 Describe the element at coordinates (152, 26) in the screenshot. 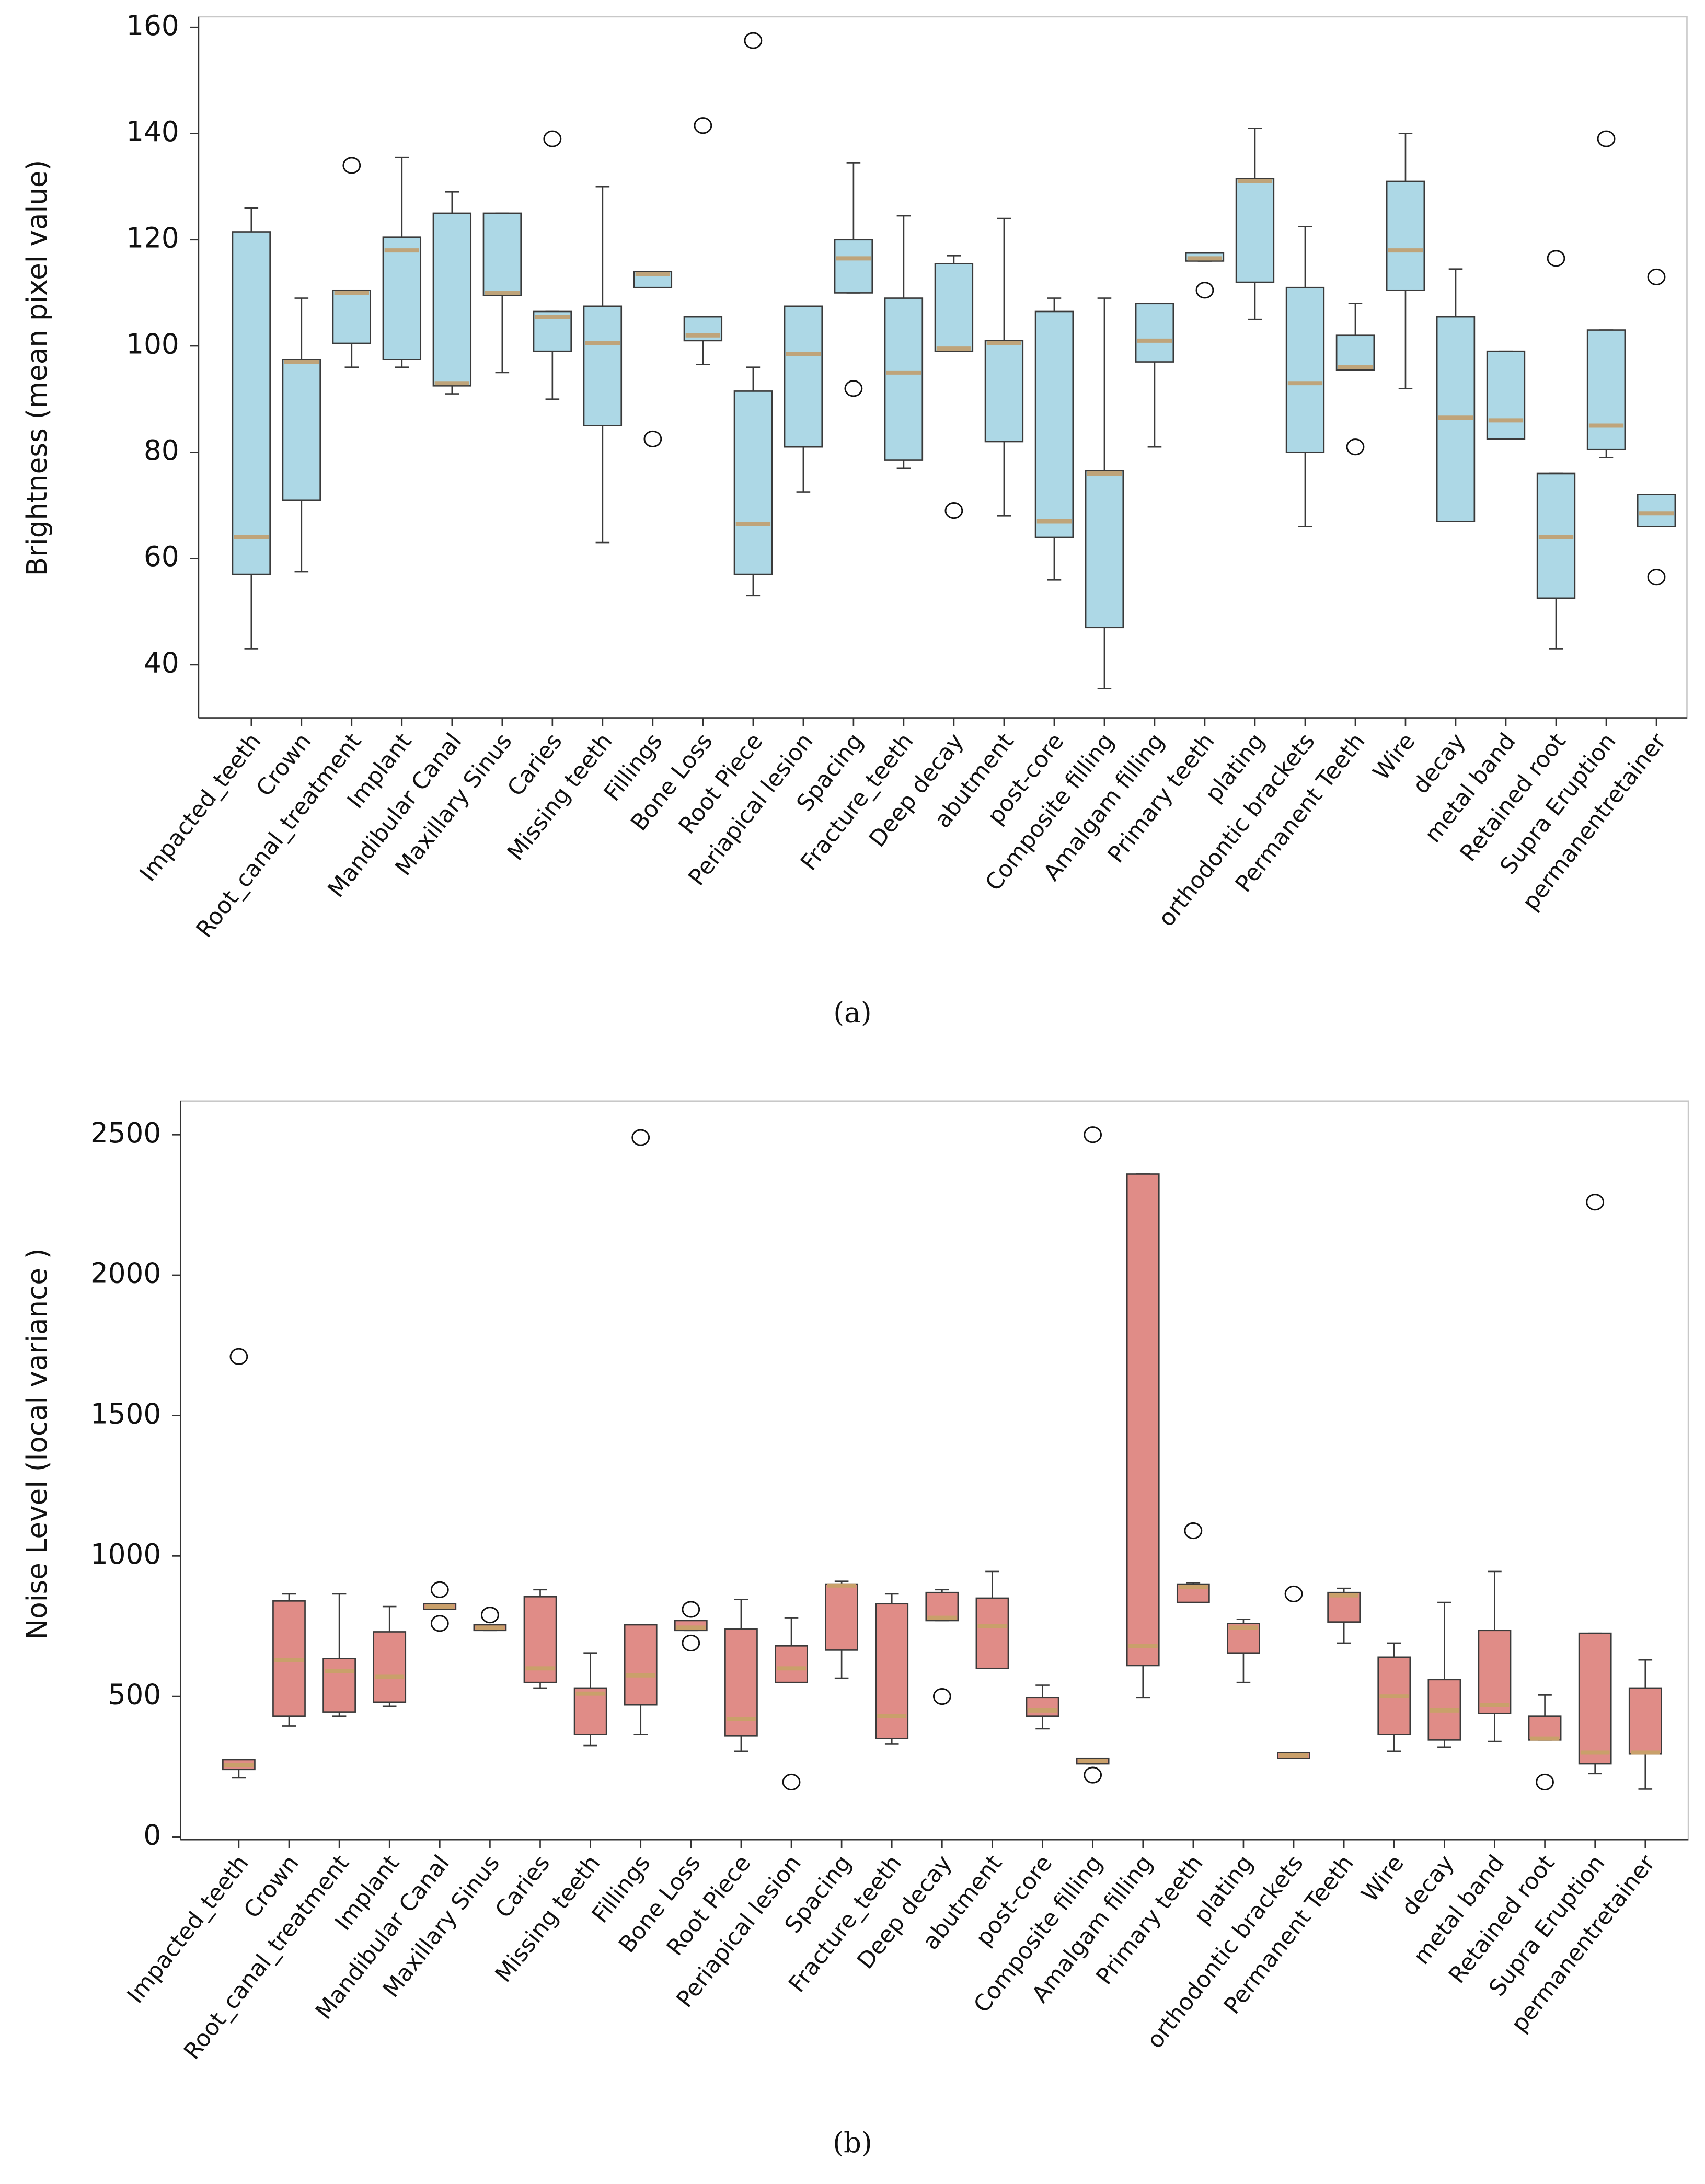

I see `y-tick-label: 160` at that location.